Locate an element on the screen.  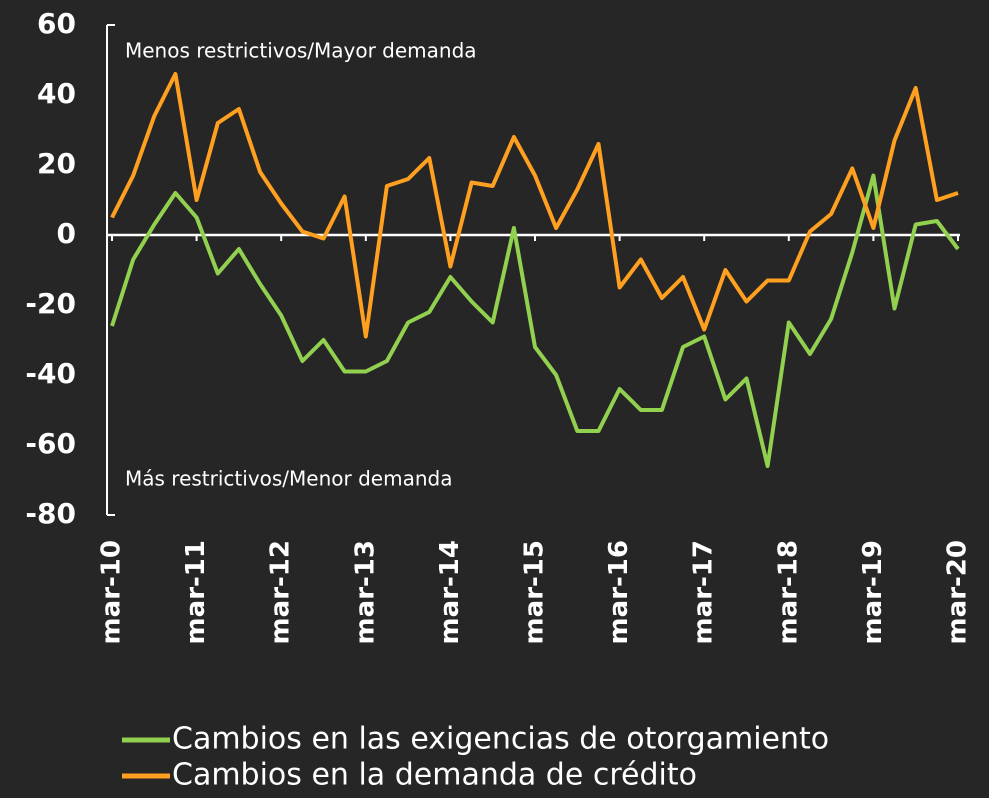
x-tick-label: mar-15 is located at coordinates (535, 592).